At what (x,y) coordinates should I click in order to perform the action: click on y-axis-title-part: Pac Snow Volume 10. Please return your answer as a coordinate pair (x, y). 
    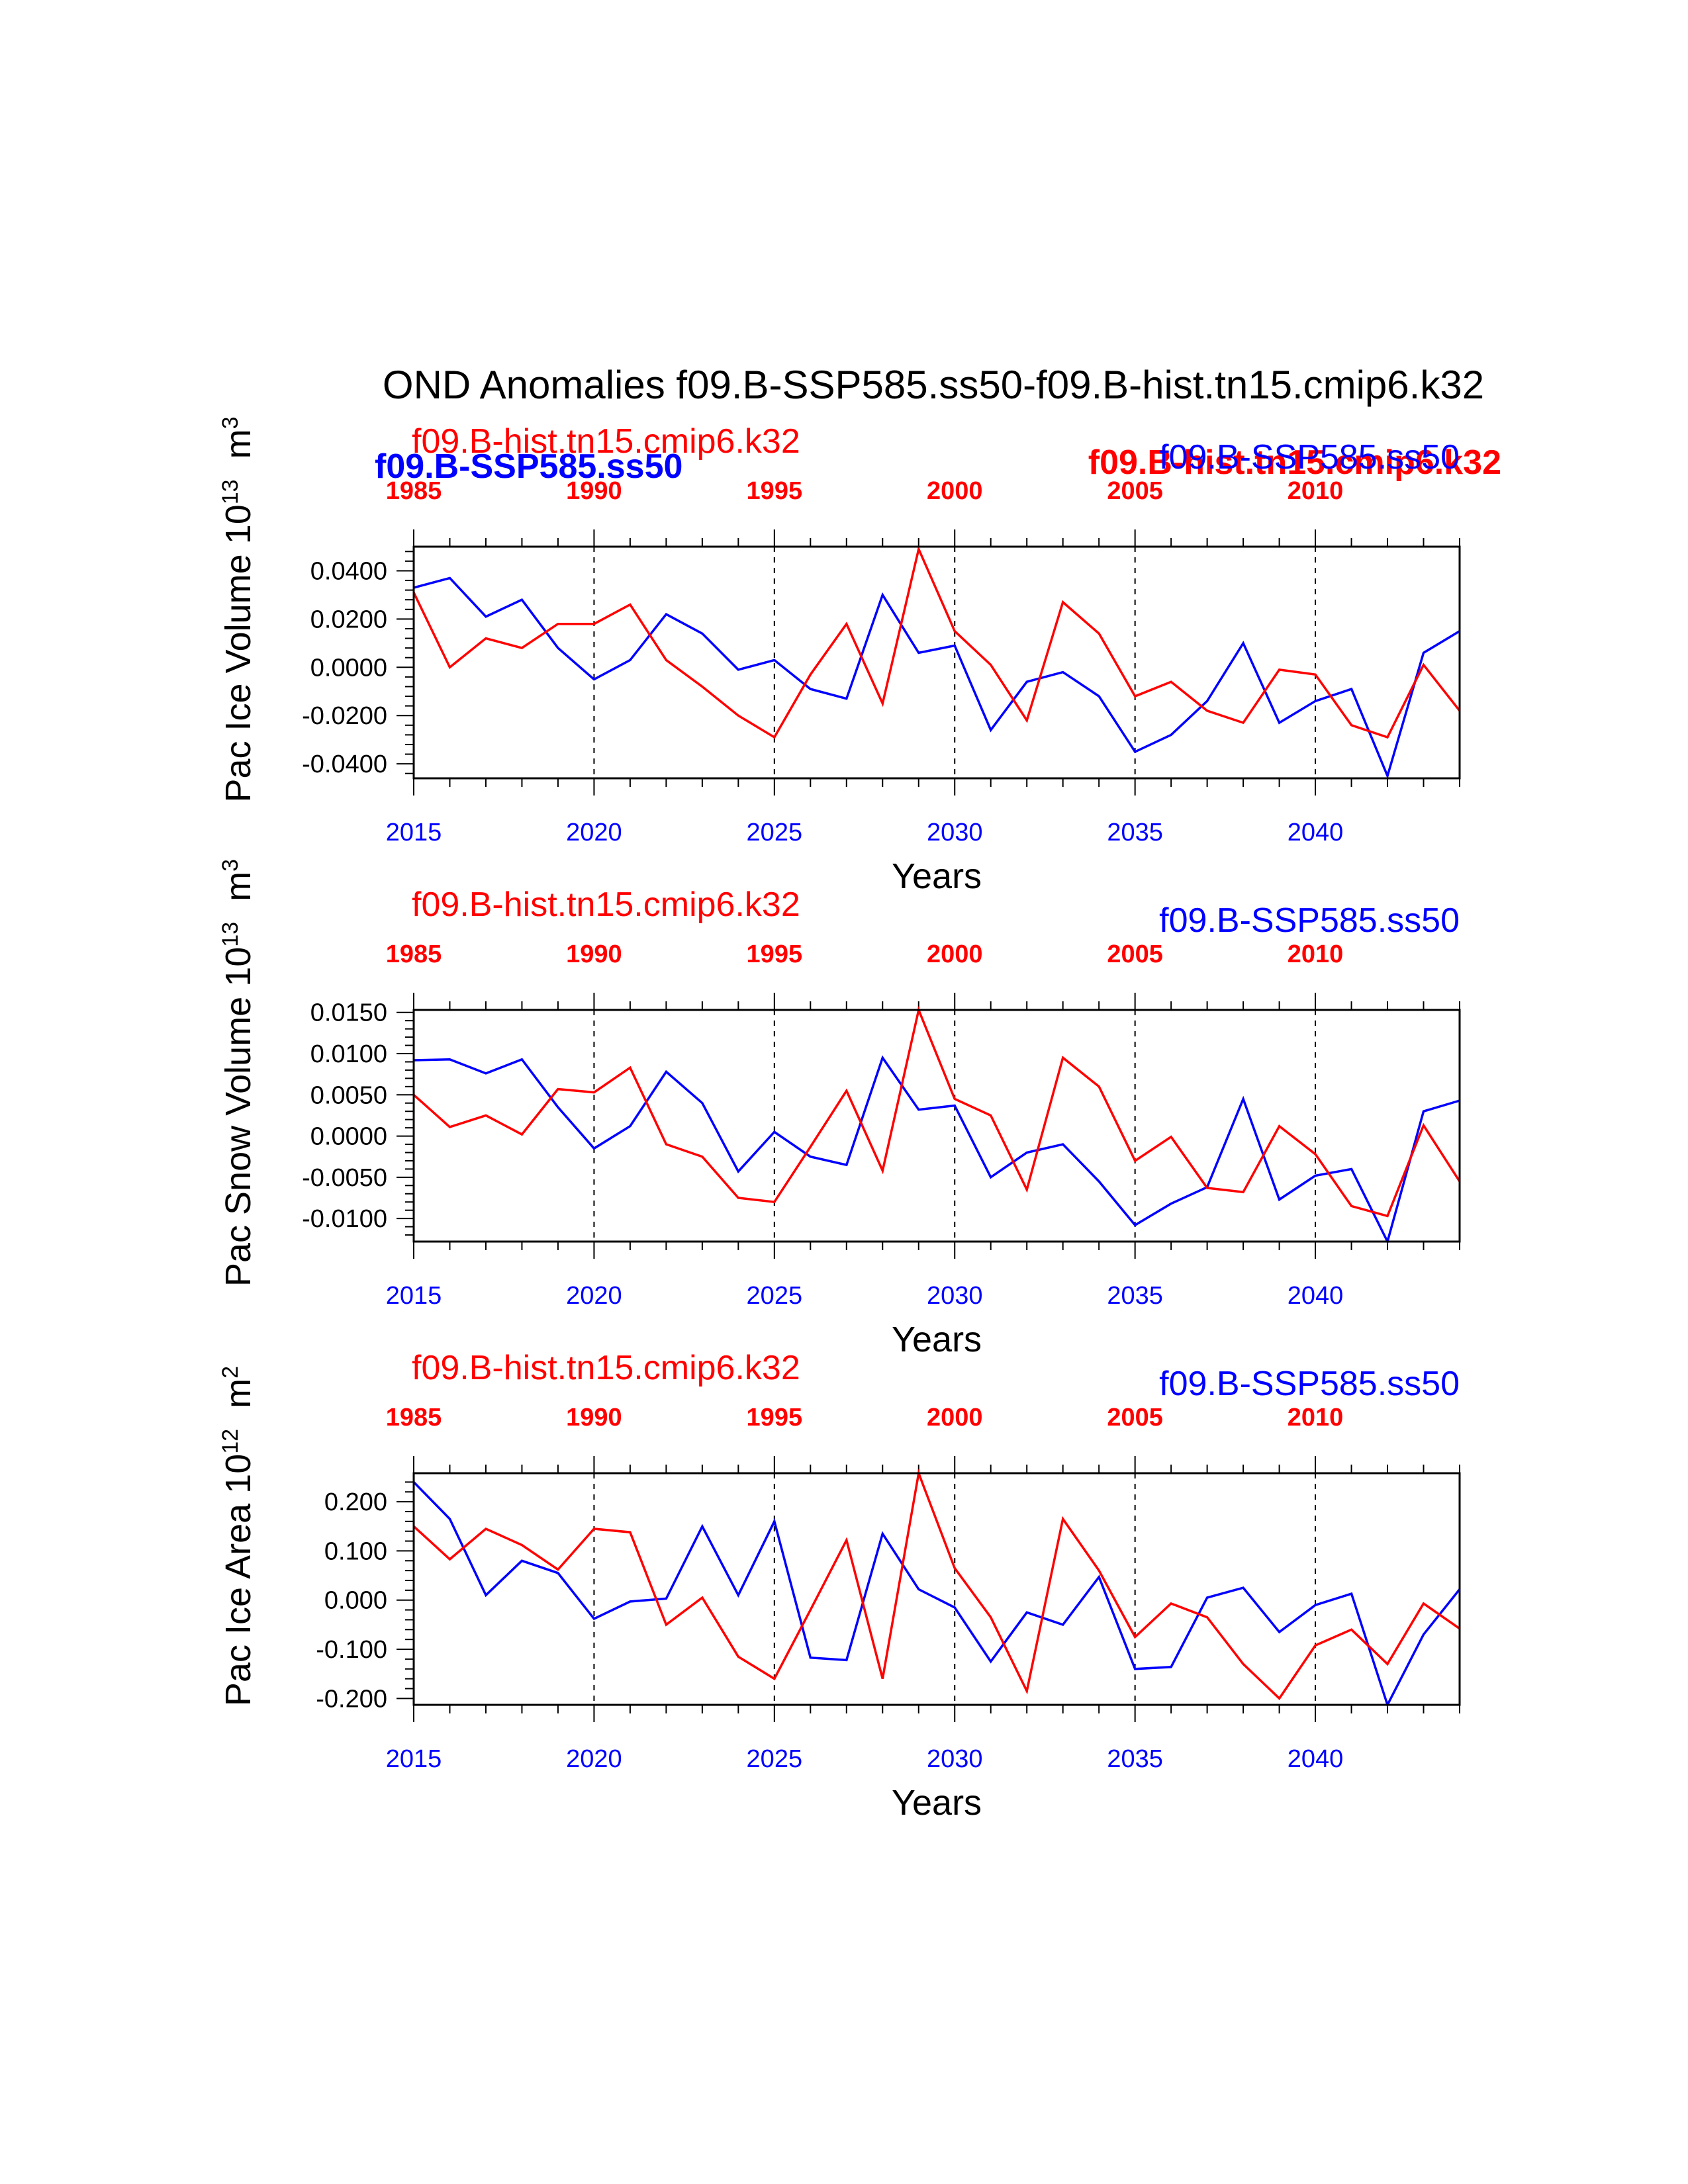
    Looking at the image, I should click on (238, 1117).